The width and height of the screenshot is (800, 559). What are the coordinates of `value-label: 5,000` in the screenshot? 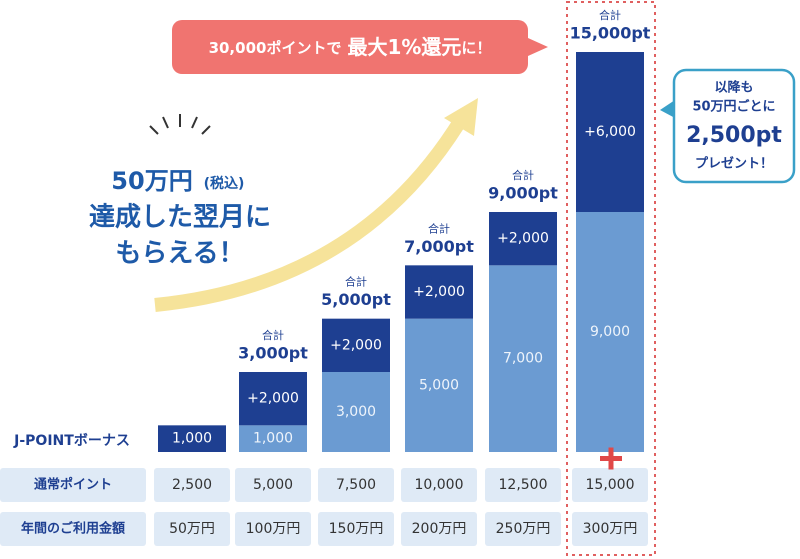 It's located at (439, 385).